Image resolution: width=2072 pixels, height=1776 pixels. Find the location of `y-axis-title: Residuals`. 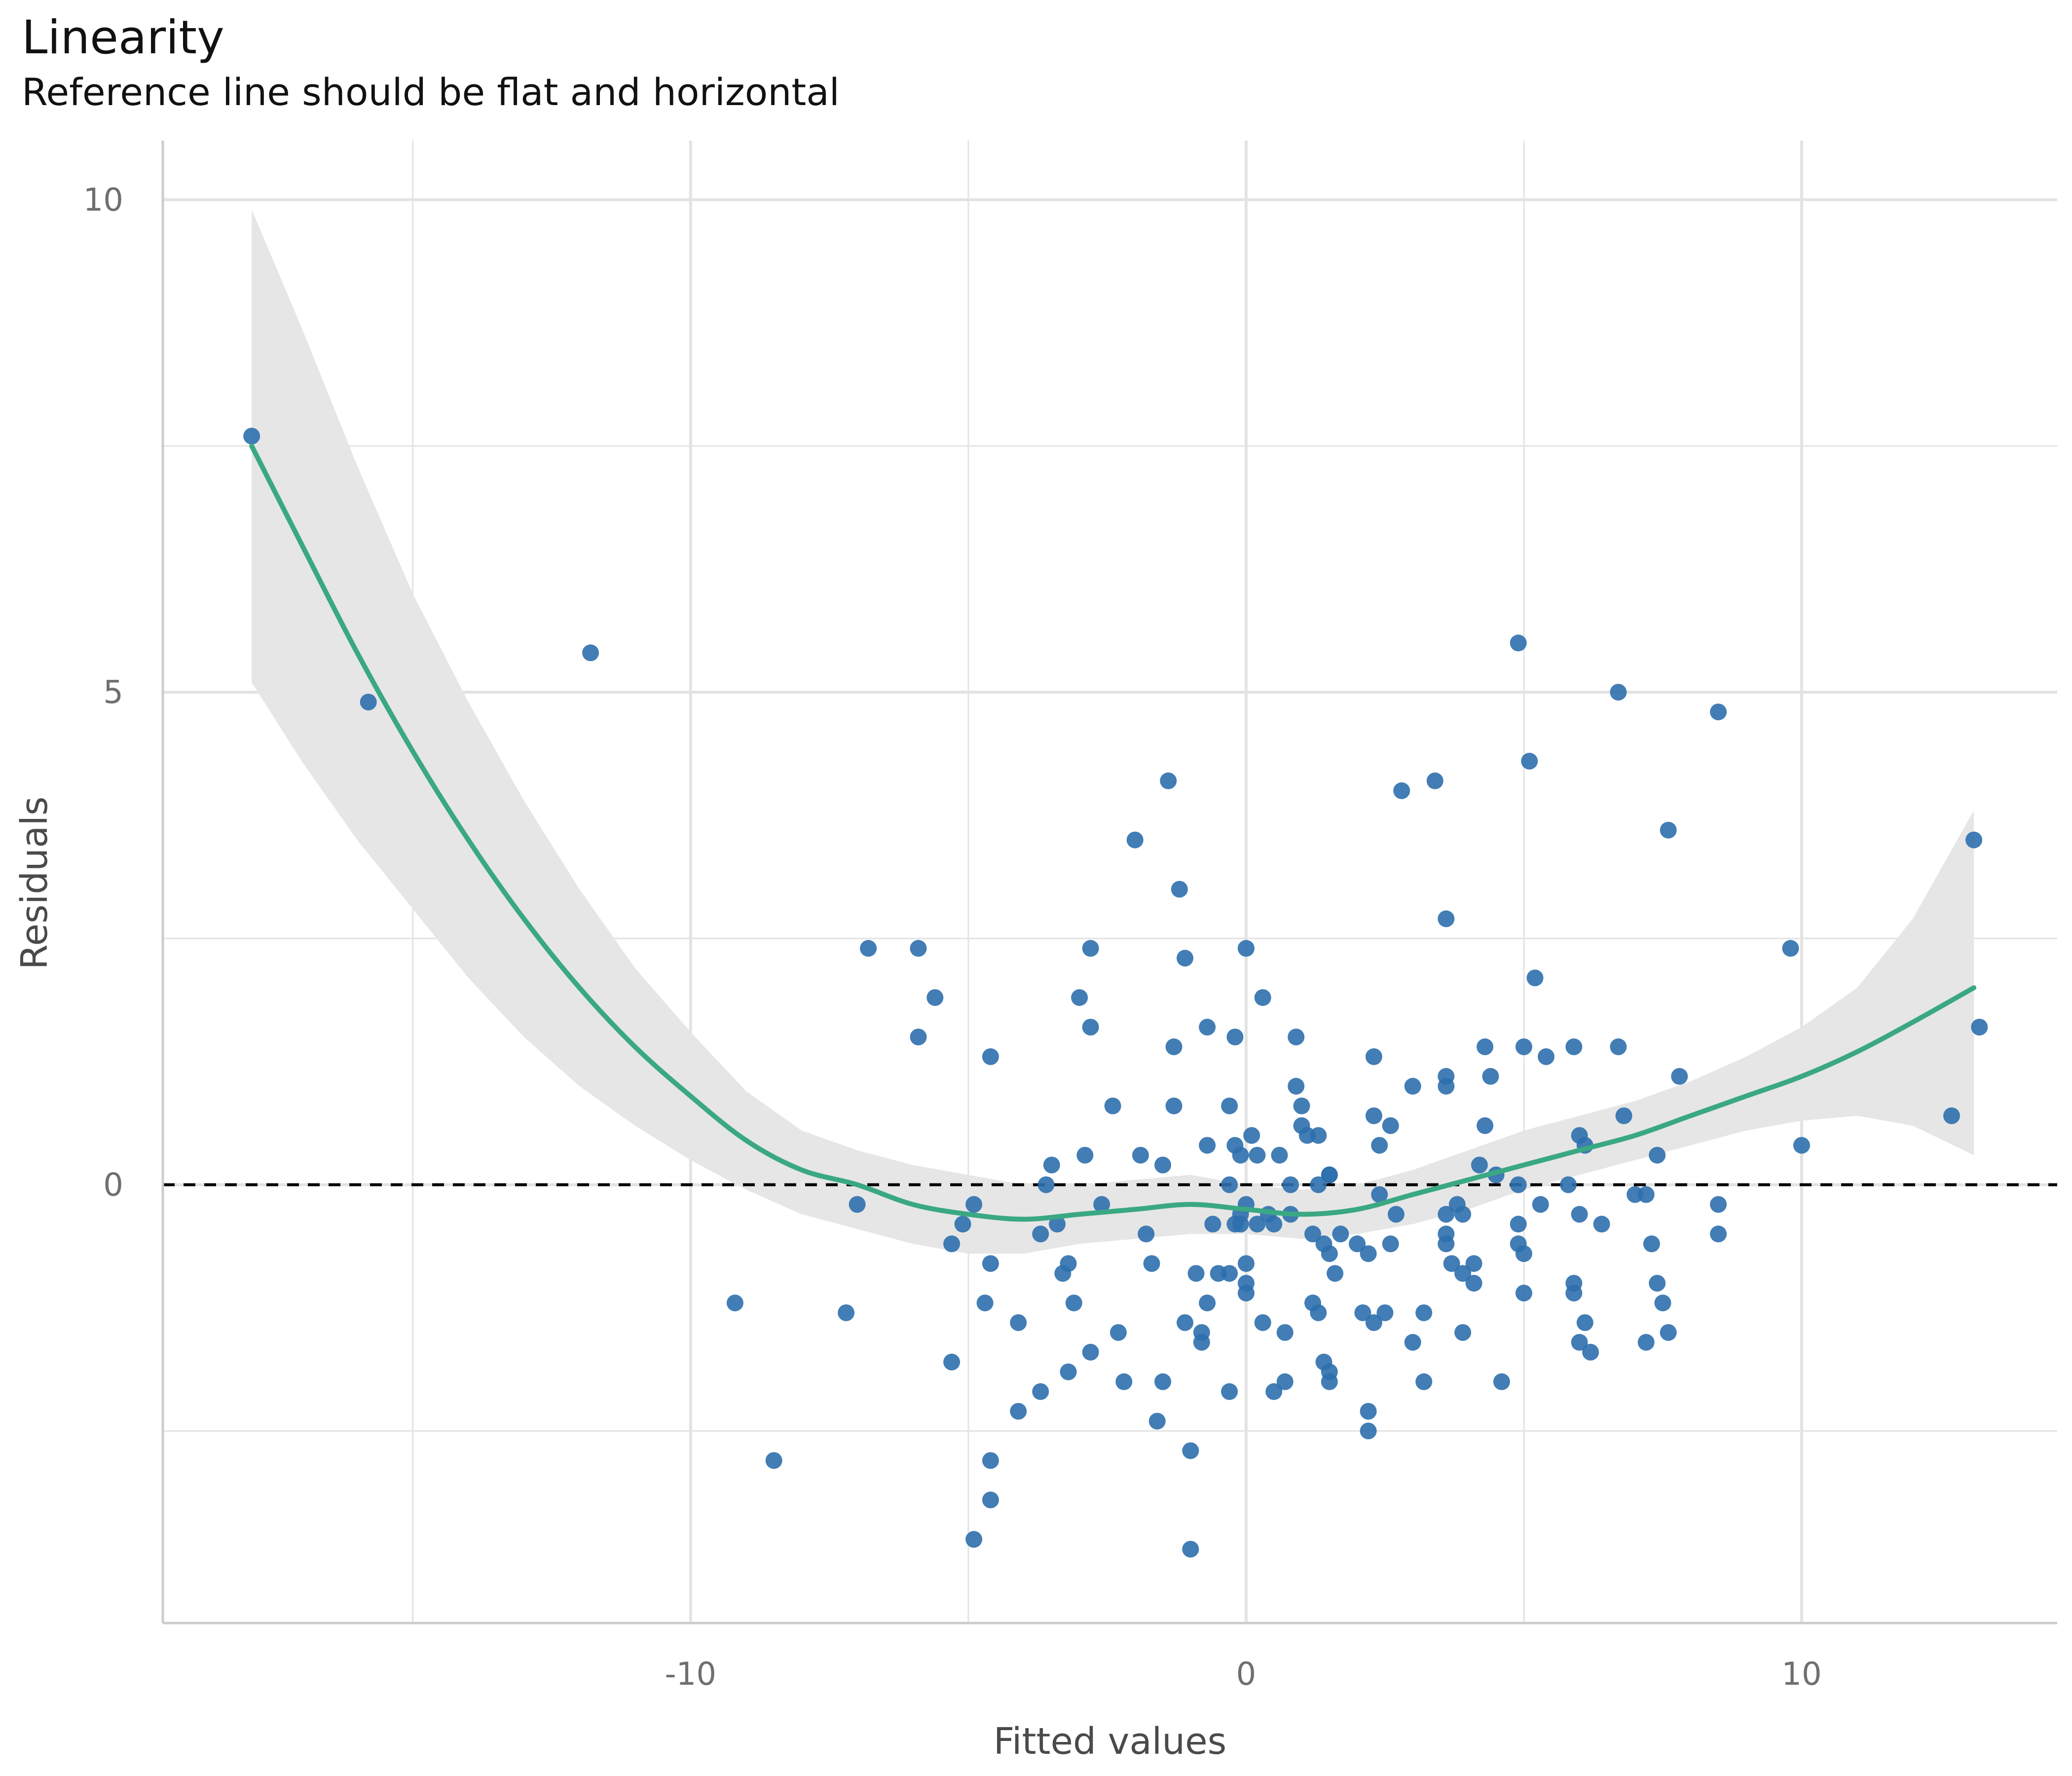

y-axis-title: Residuals is located at coordinates (34, 883).